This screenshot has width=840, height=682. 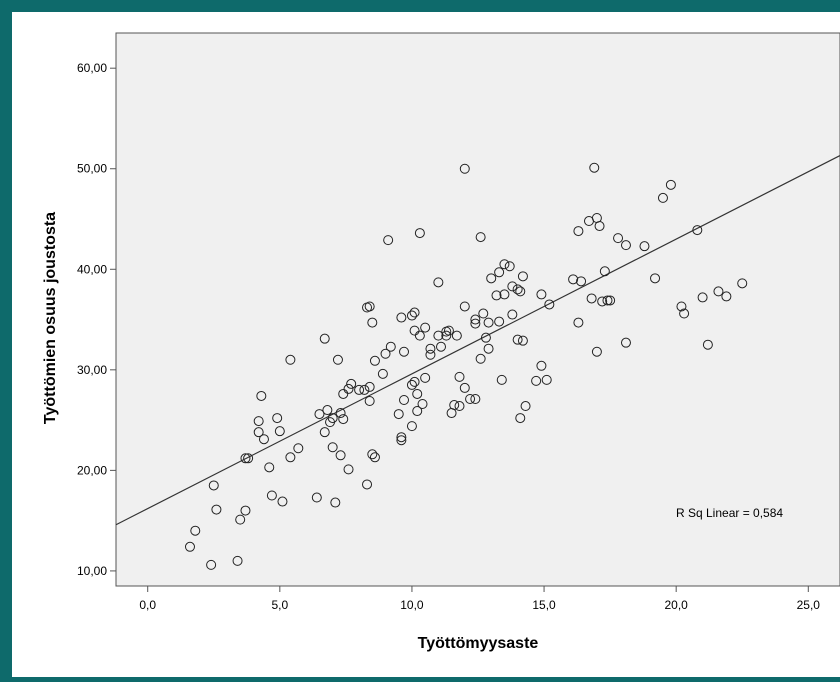 What do you see at coordinates (92, 571) in the screenshot?
I see `y-tick-label: 10,00` at bounding box center [92, 571].